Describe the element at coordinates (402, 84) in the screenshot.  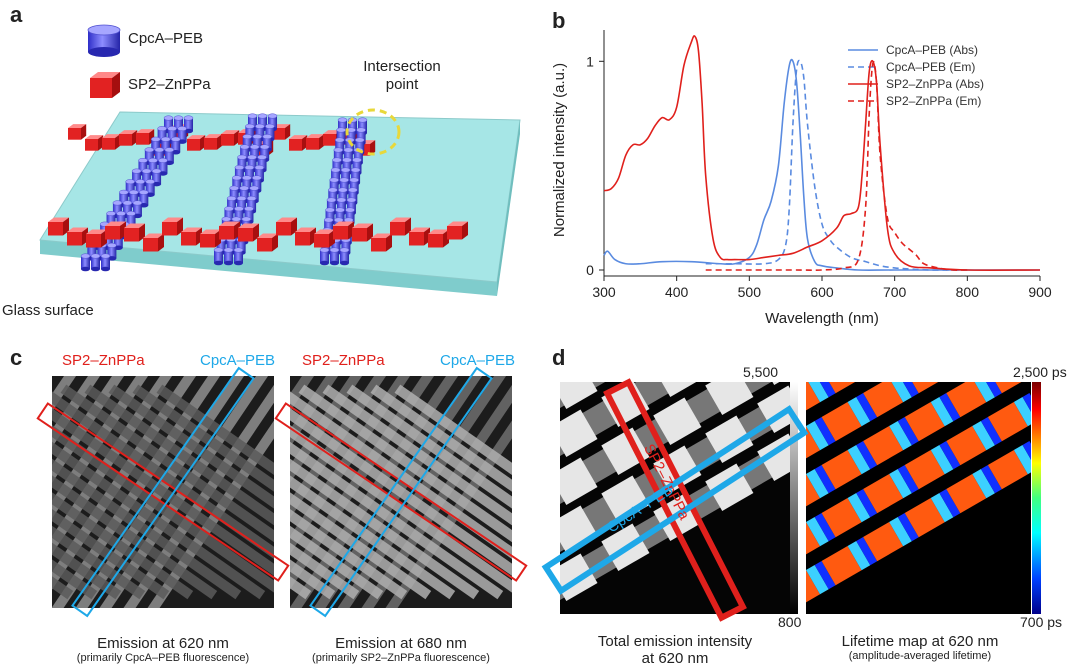
I see `callout-line-2: point` at that location.